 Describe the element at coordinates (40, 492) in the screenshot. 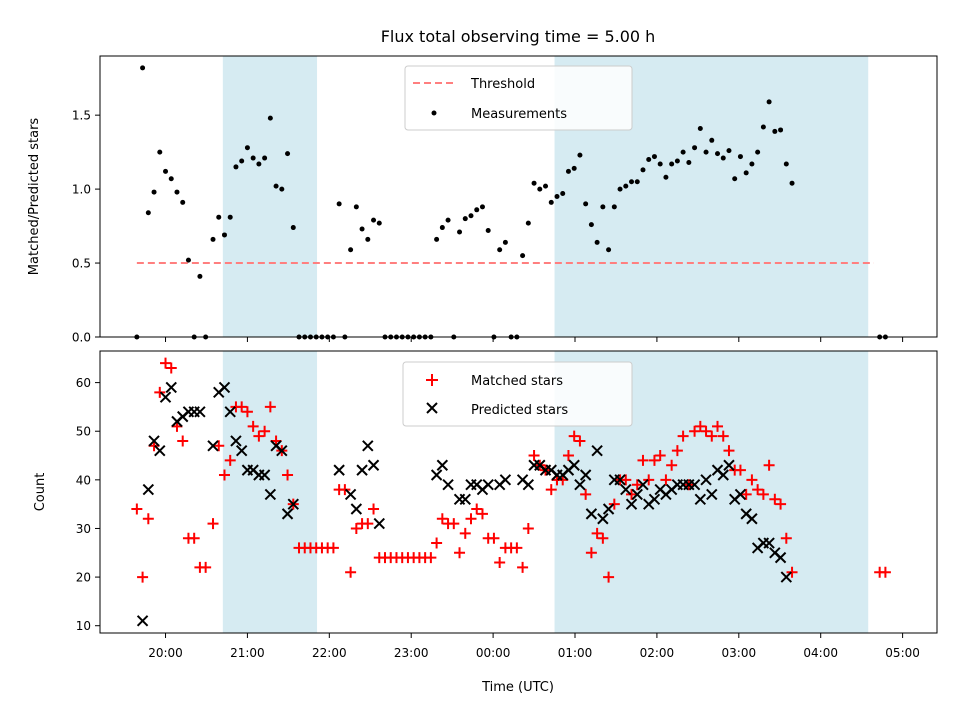

I see `bottom-y-axis-label: Count` at that location.